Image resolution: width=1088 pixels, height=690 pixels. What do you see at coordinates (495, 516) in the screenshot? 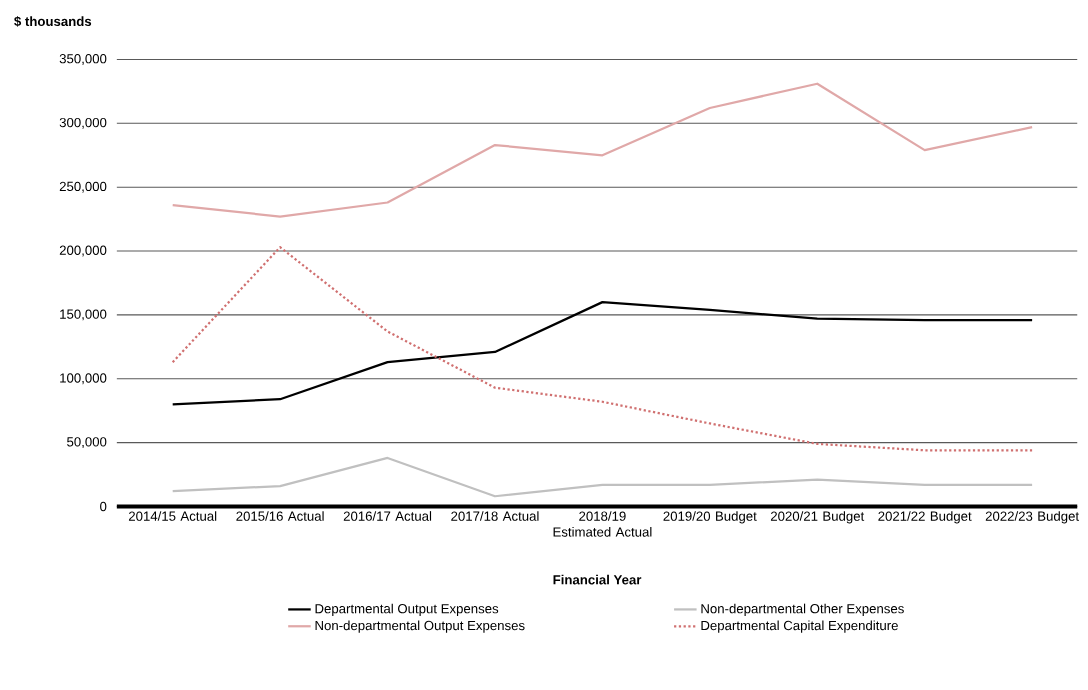
I see `x-tick-label: 2017/18 Actual` at bounding box center [495, 516].